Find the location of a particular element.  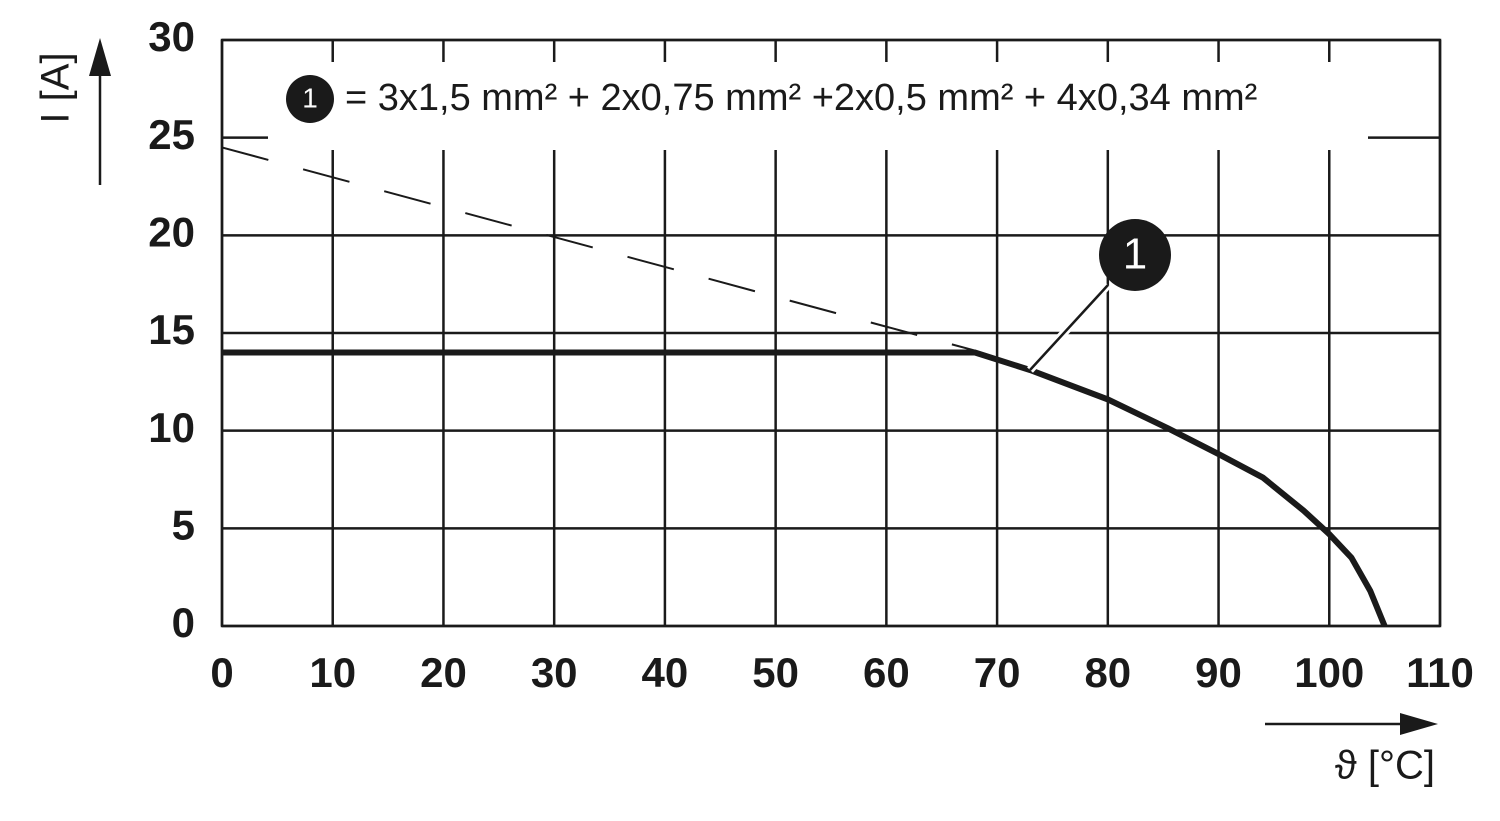

x-tick-label: 0 is located at coordinates (221, 672).